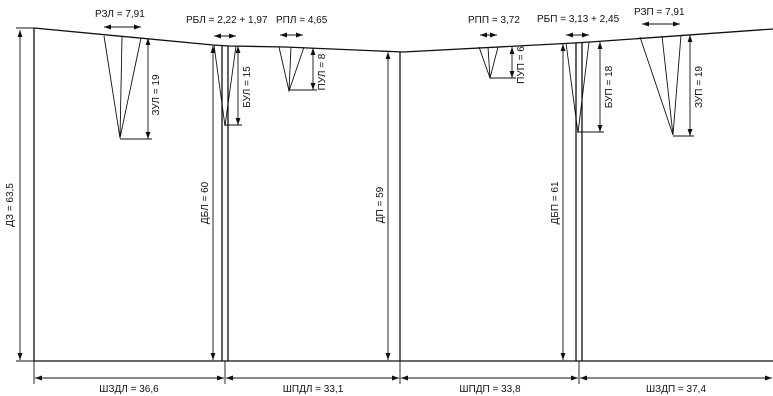 This screenshot has height=396, width=773. Describe the element at coordinates (10, 205) in the screenshot. I see `dz-label: ДЗ = 63,5` at that location.